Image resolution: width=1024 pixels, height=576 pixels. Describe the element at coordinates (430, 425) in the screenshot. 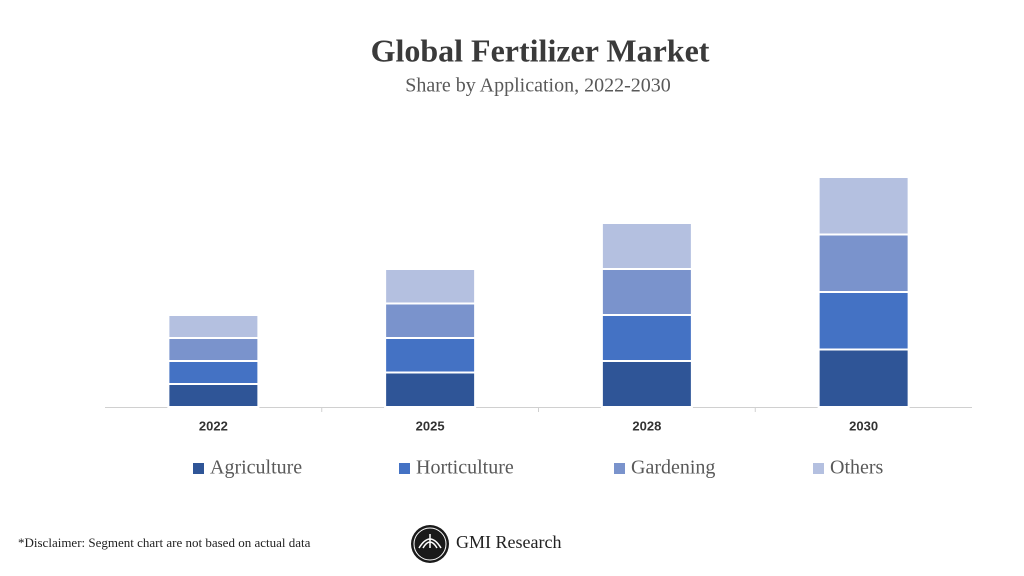

I see `x-tick-label: 2025` at that location.